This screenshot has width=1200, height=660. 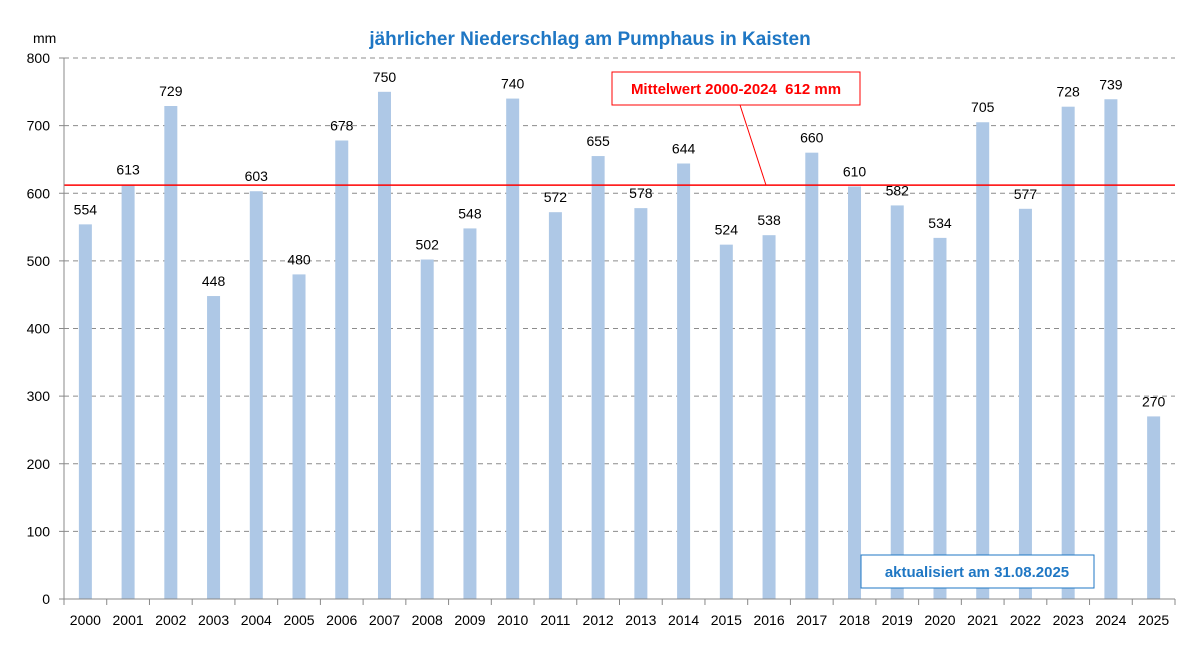 What do you see at coordinates (1068, 92) in the screenshot?
I see `data-label: 728` at bounding box center [1068, 92].